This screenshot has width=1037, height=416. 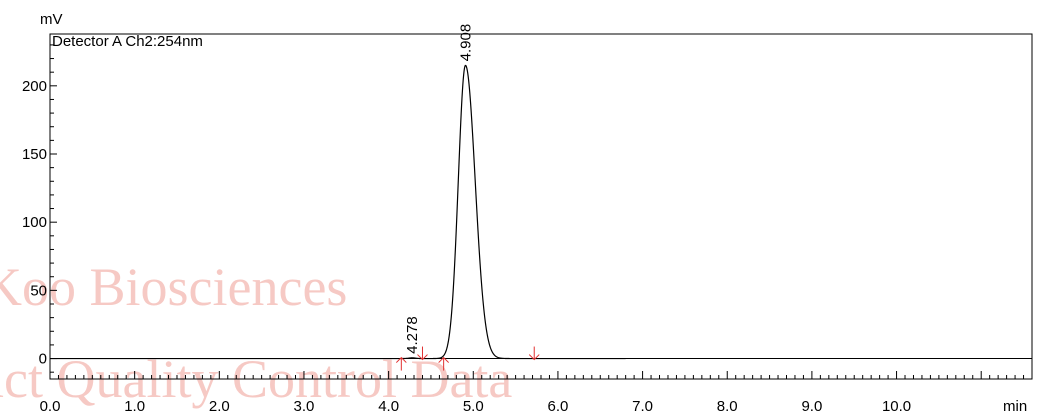 I want to click on x-tick-label: 4.0, so click(x=388, y=406).